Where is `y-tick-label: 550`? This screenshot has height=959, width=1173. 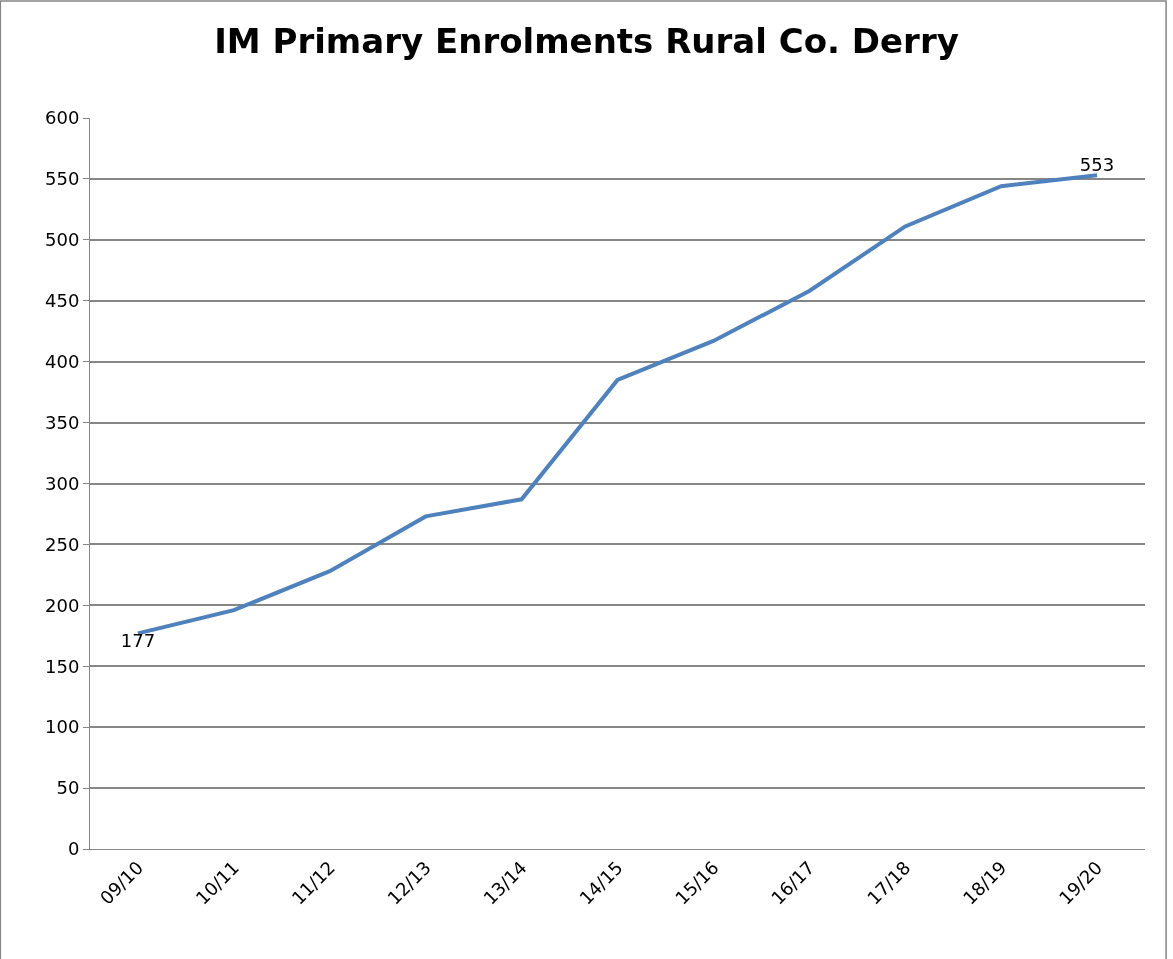
y-tick-label: 550 is located at coordinates (62, 179).